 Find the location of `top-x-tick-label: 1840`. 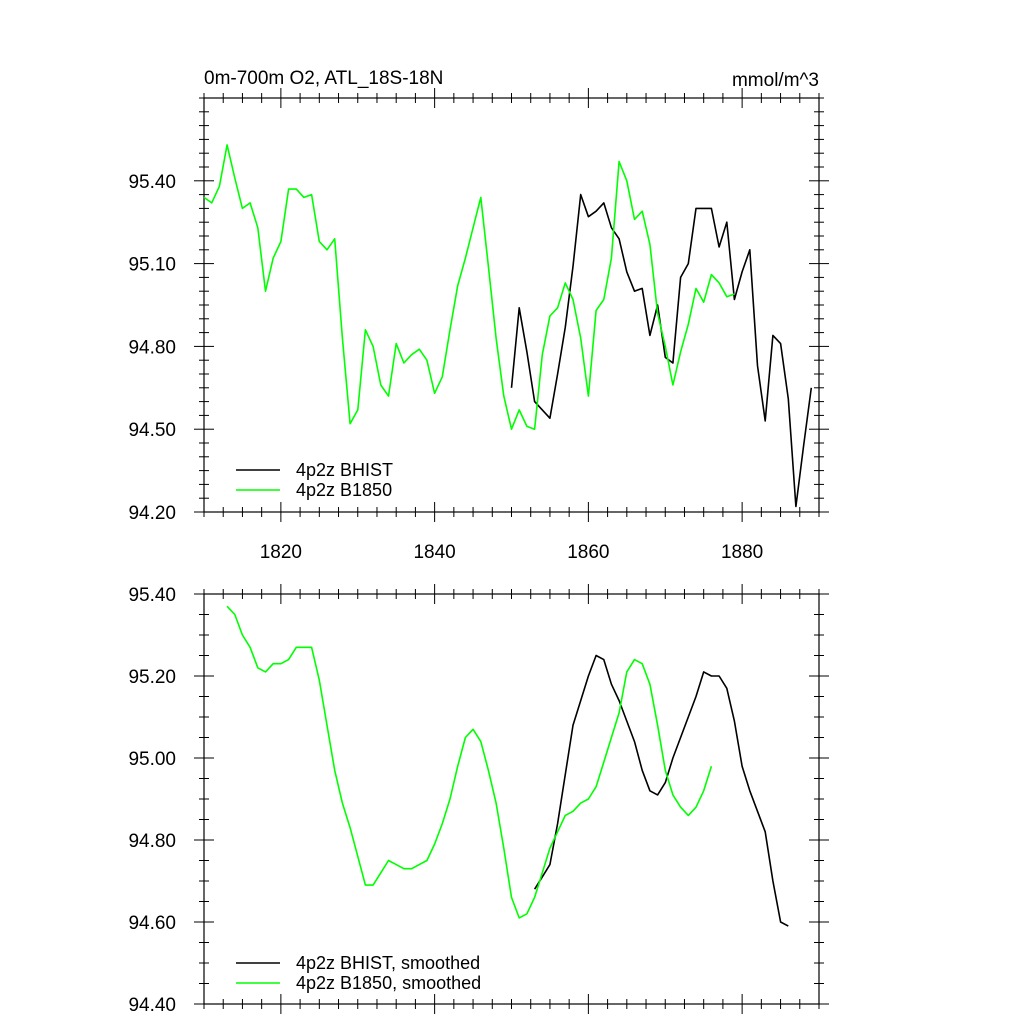

top-x-tick-label: 1840 is located at coordinates (434, 552).